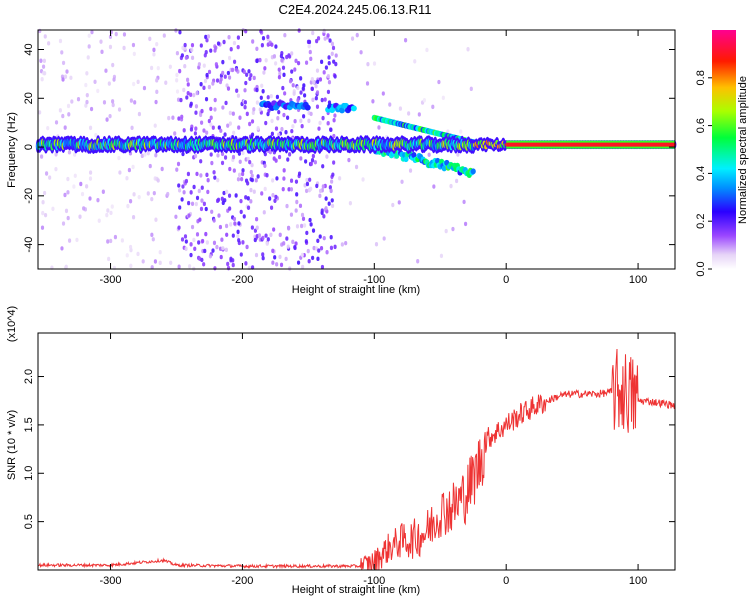 The width and height of the screenshot is (750, 600). Describe the element at coordinates (506, 581) in the screenshot. I see `x-tick-label: 0` at that location.